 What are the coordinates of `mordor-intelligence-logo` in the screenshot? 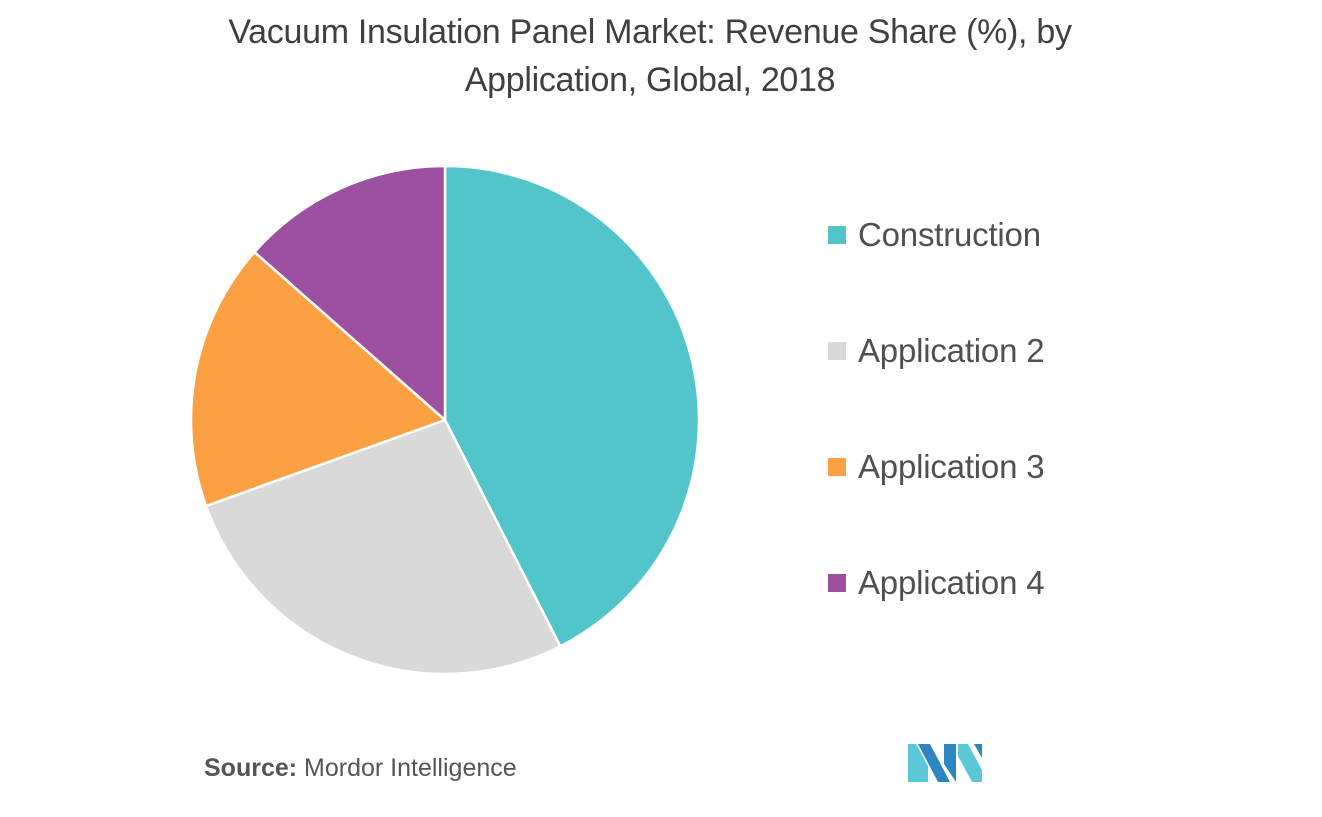 It's located at (945, 763).